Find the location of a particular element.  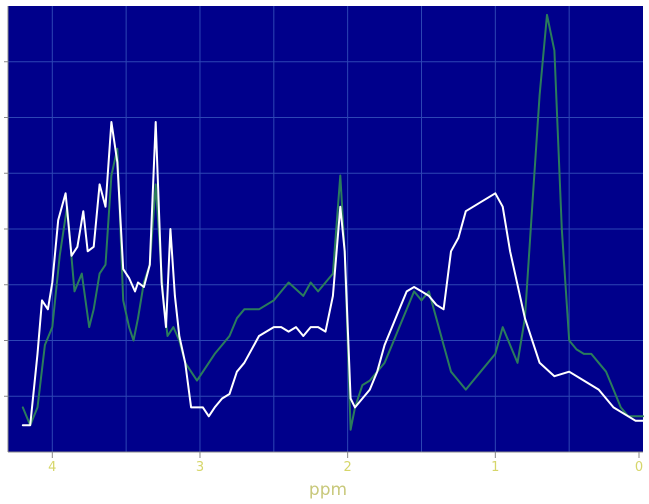

x-tick-label: 0 is located at coordinates (639, 467).